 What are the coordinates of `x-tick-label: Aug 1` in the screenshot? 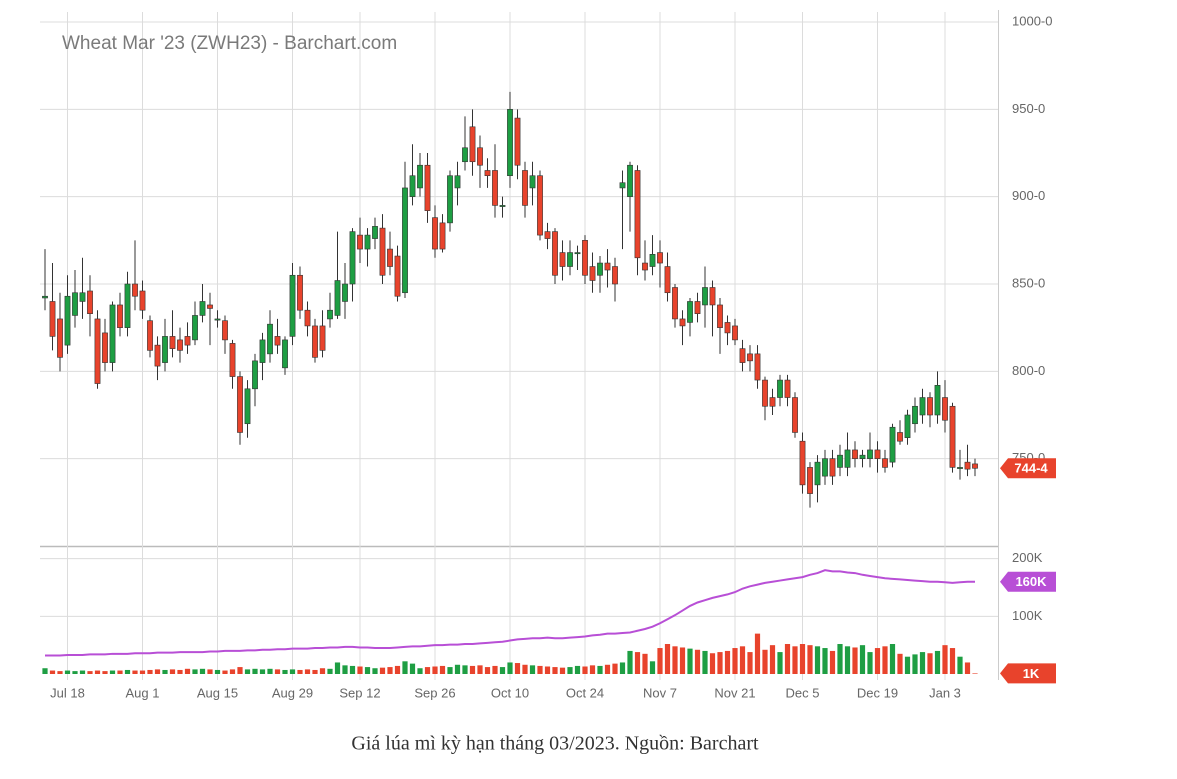 It's located at (143, 692).